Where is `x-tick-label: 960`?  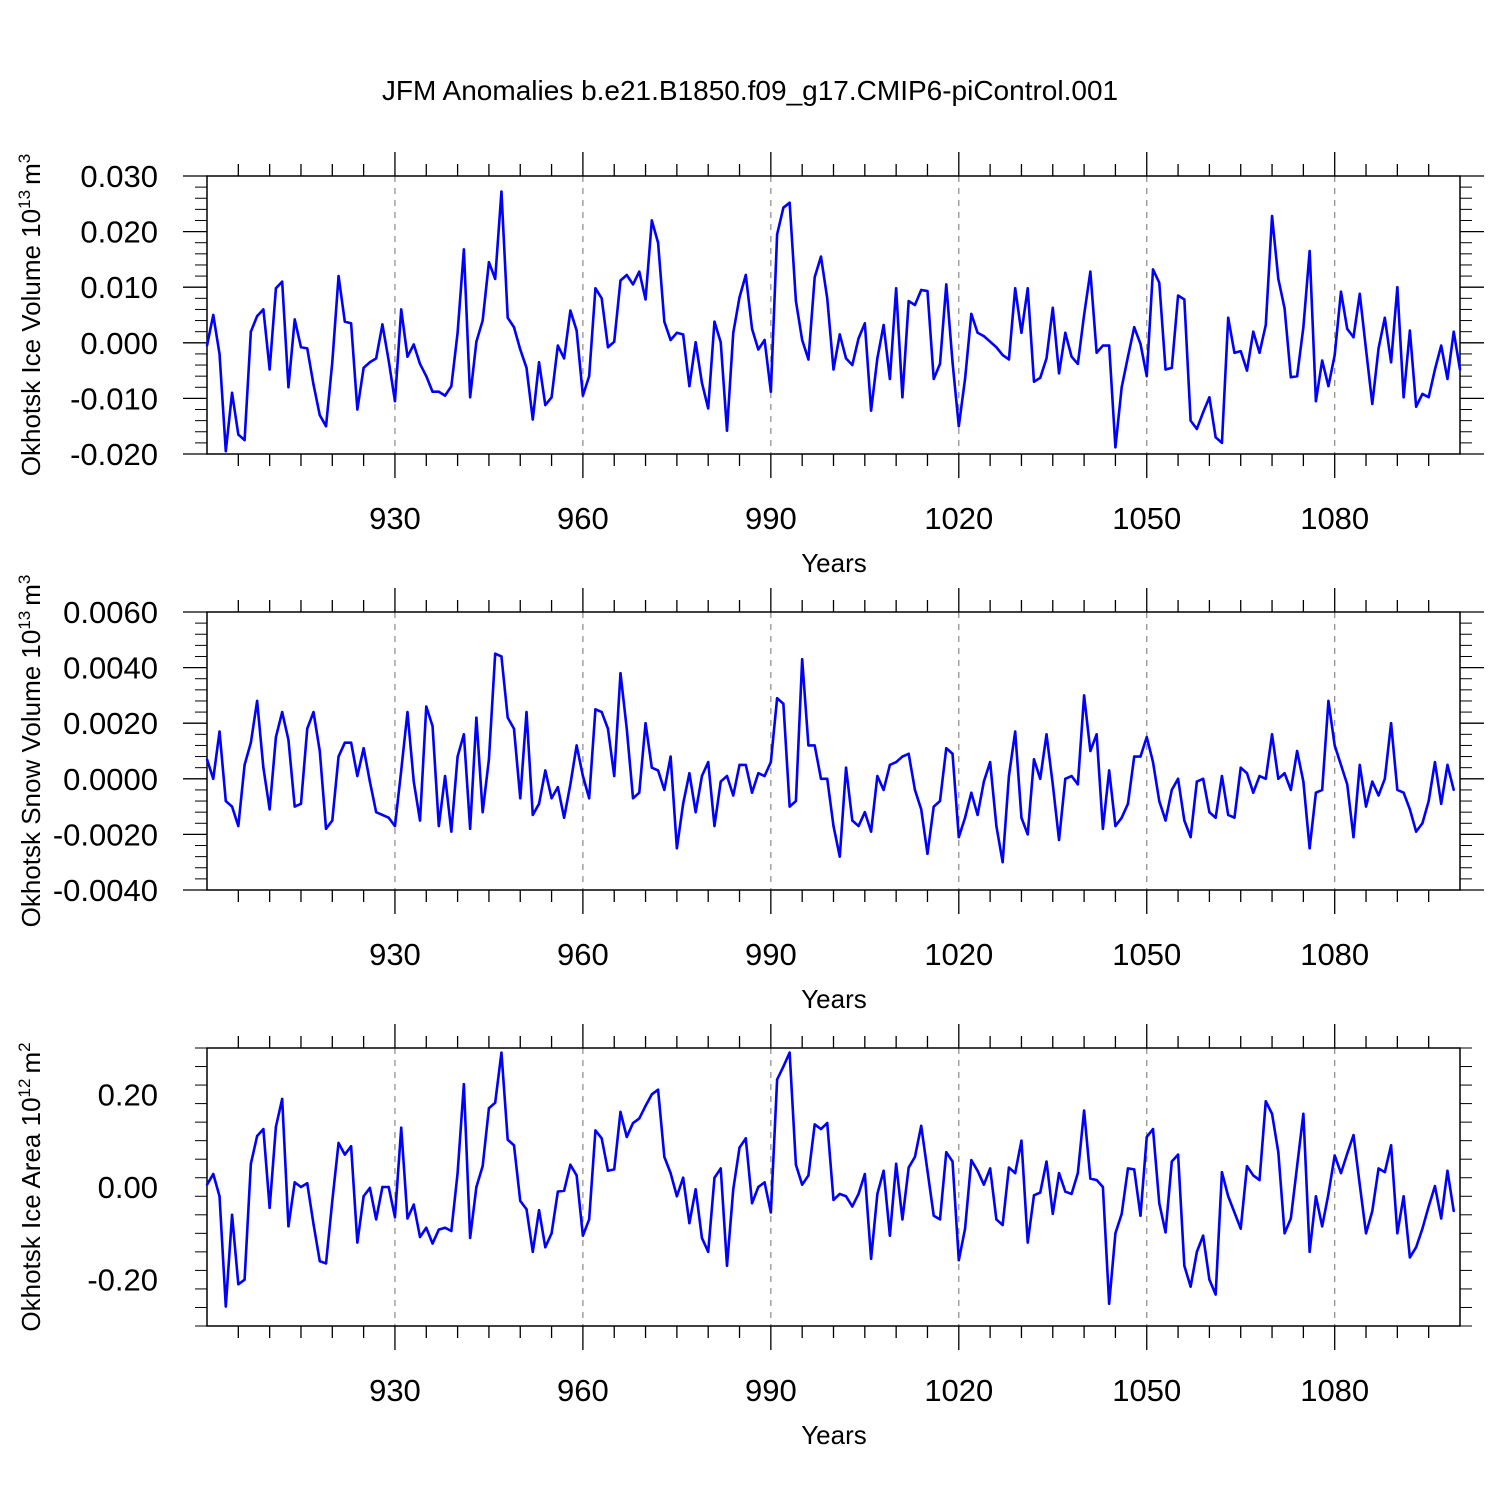
x-tick-label: 960 is located at coordinates (583, 954).